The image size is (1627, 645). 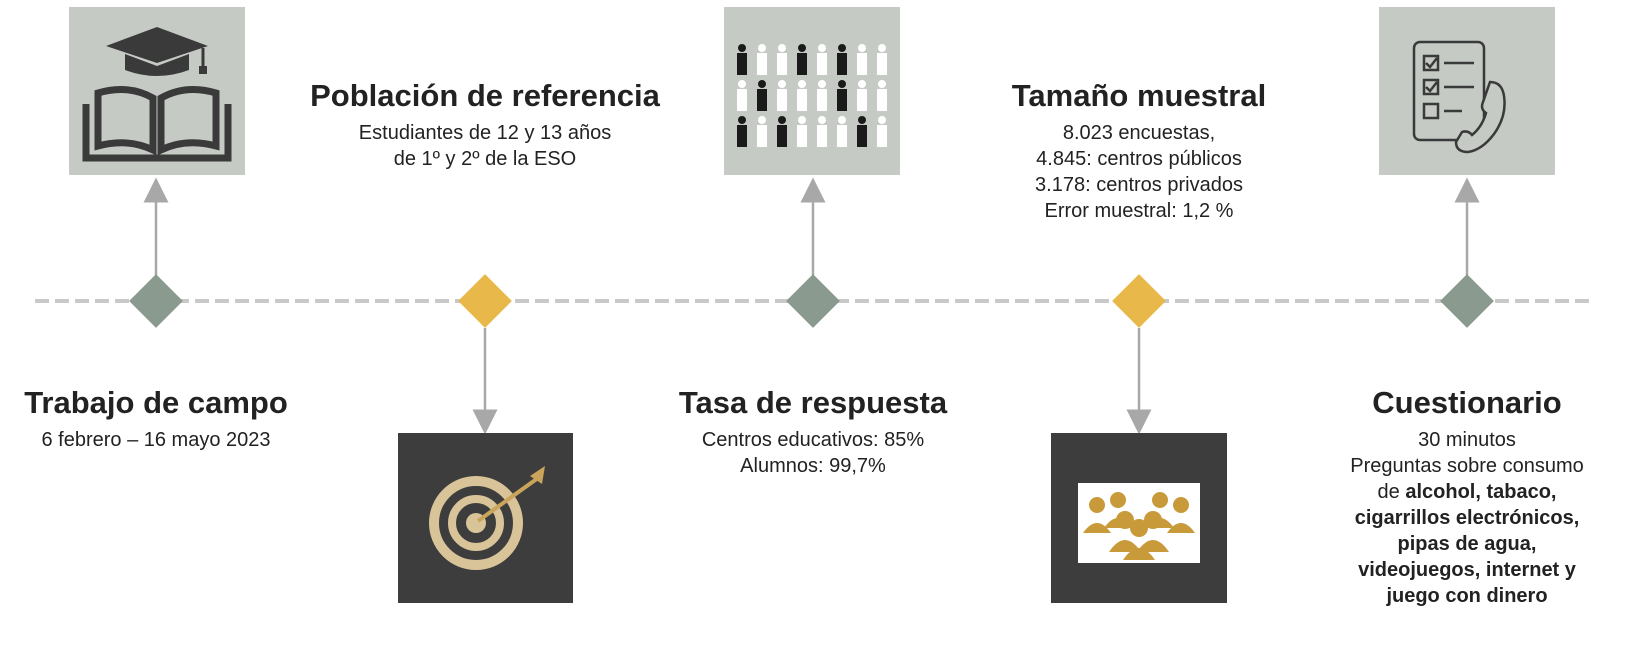 I want to click on block-title: Trabajo de campo, so click(x=156, y=402).